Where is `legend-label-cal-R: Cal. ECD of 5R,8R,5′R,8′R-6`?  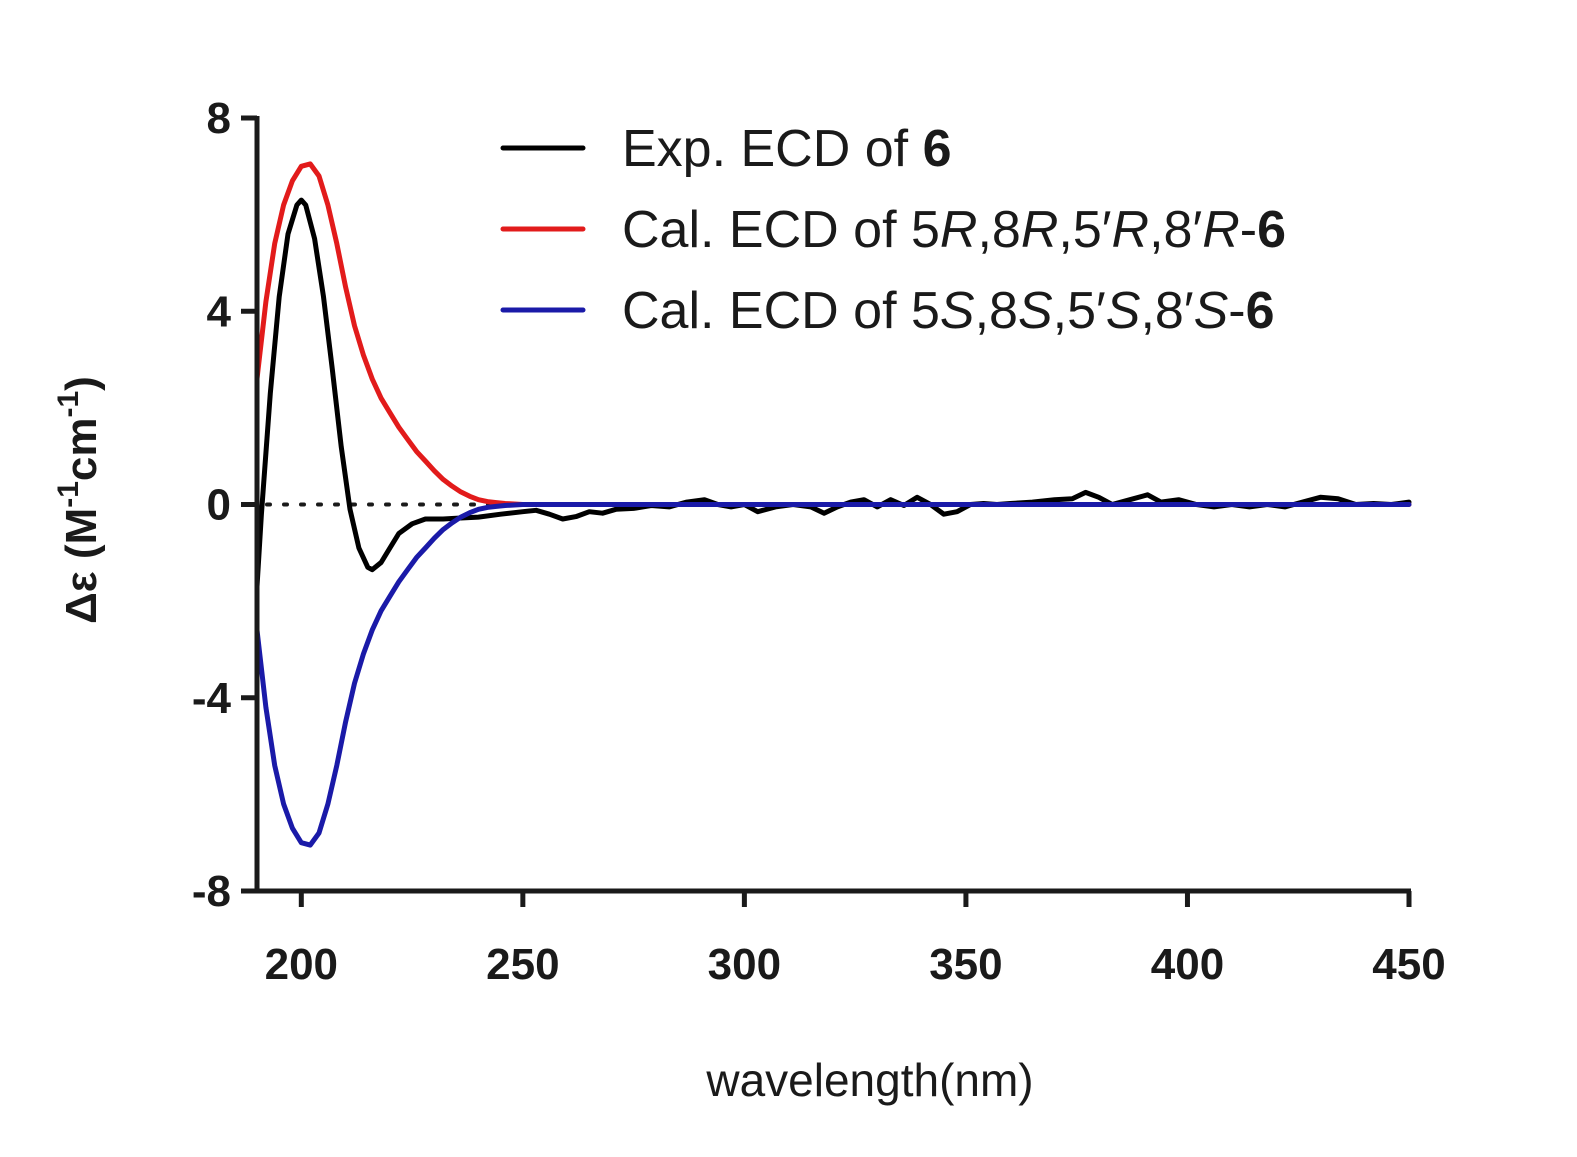 legend-label-cal-R: Cal. ECD of 5R,8R,5′R,8′R-6 is located at coordinates (954, 230).